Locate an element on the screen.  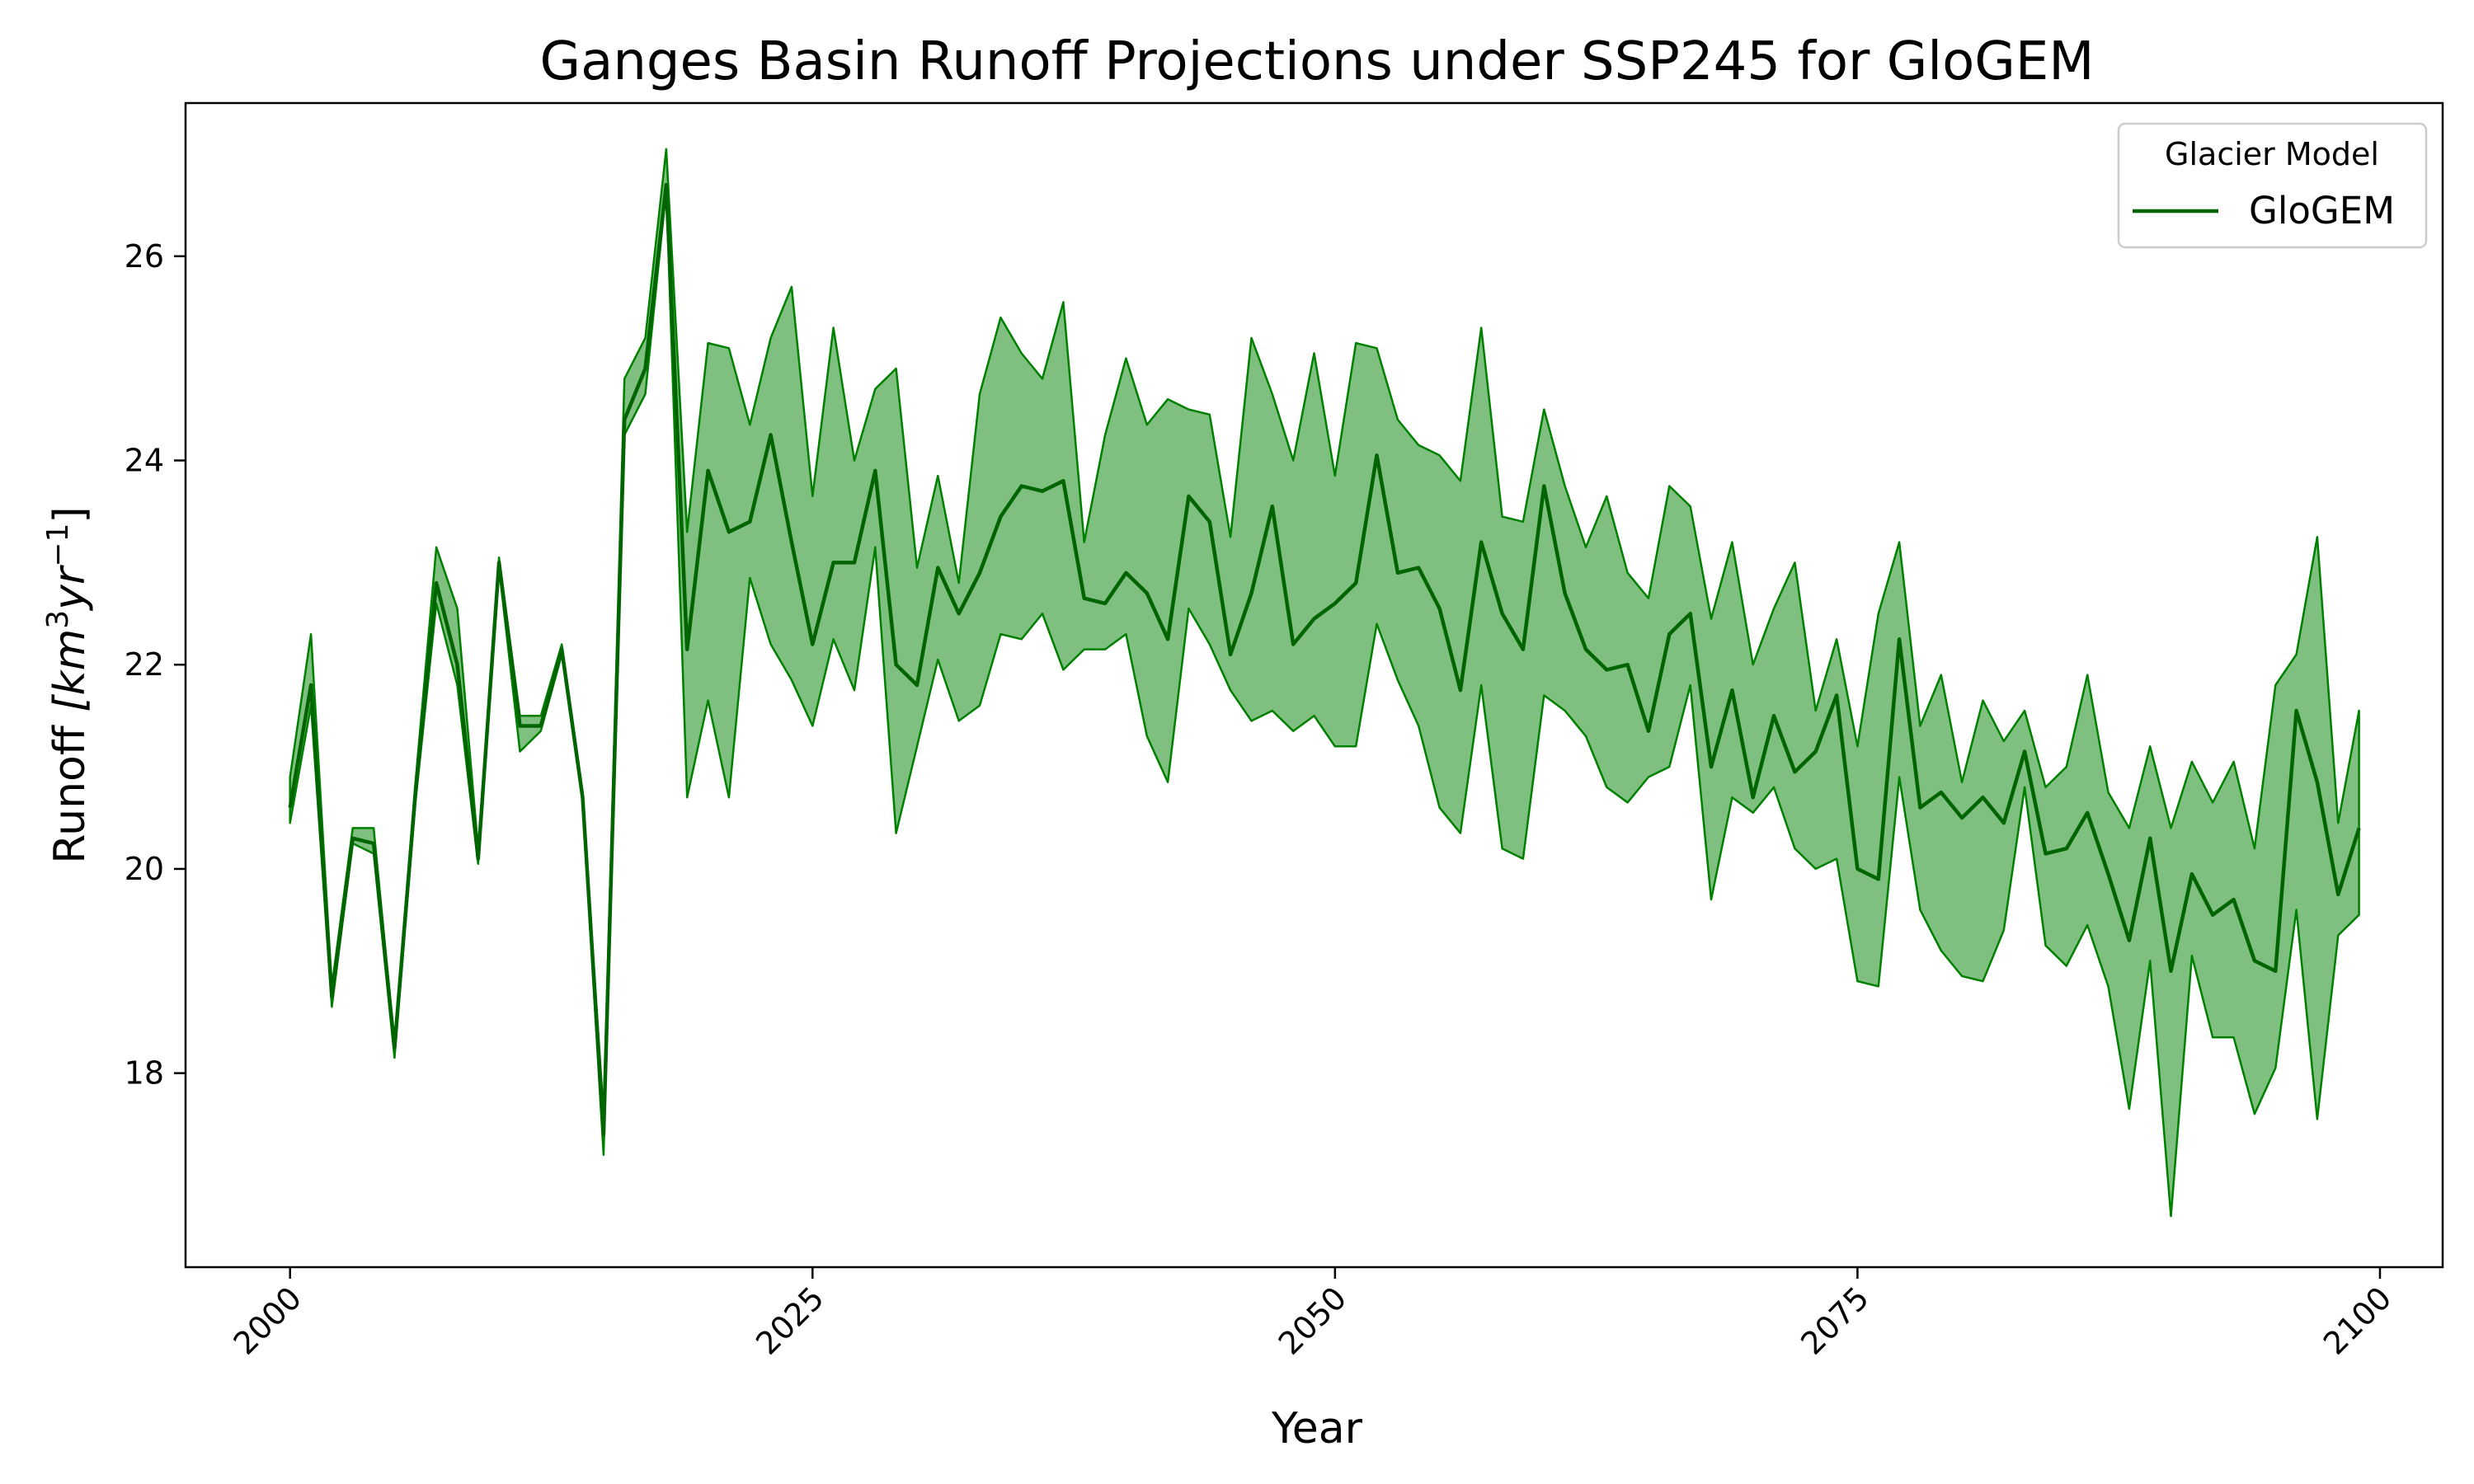
y-tick-label-24: 24 is located at coordinates (144, 461).